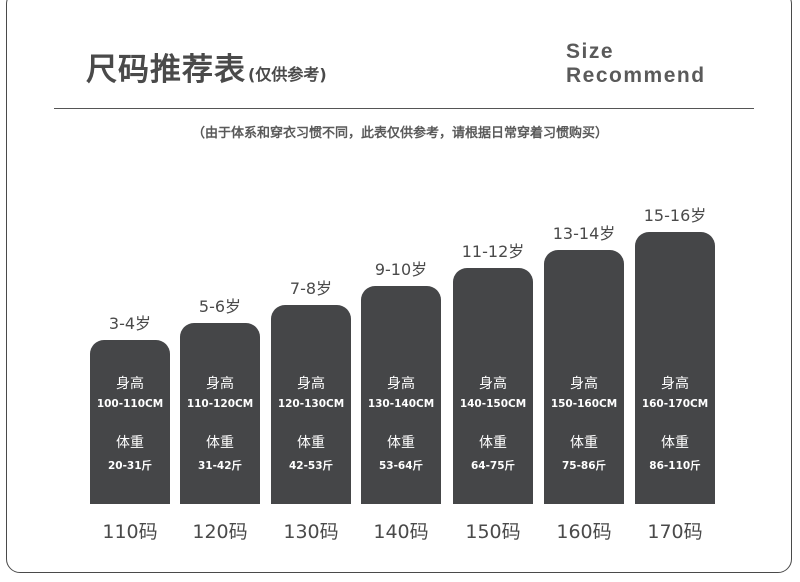  I want to click on title-note: (仅供参考), so click(287, 74).